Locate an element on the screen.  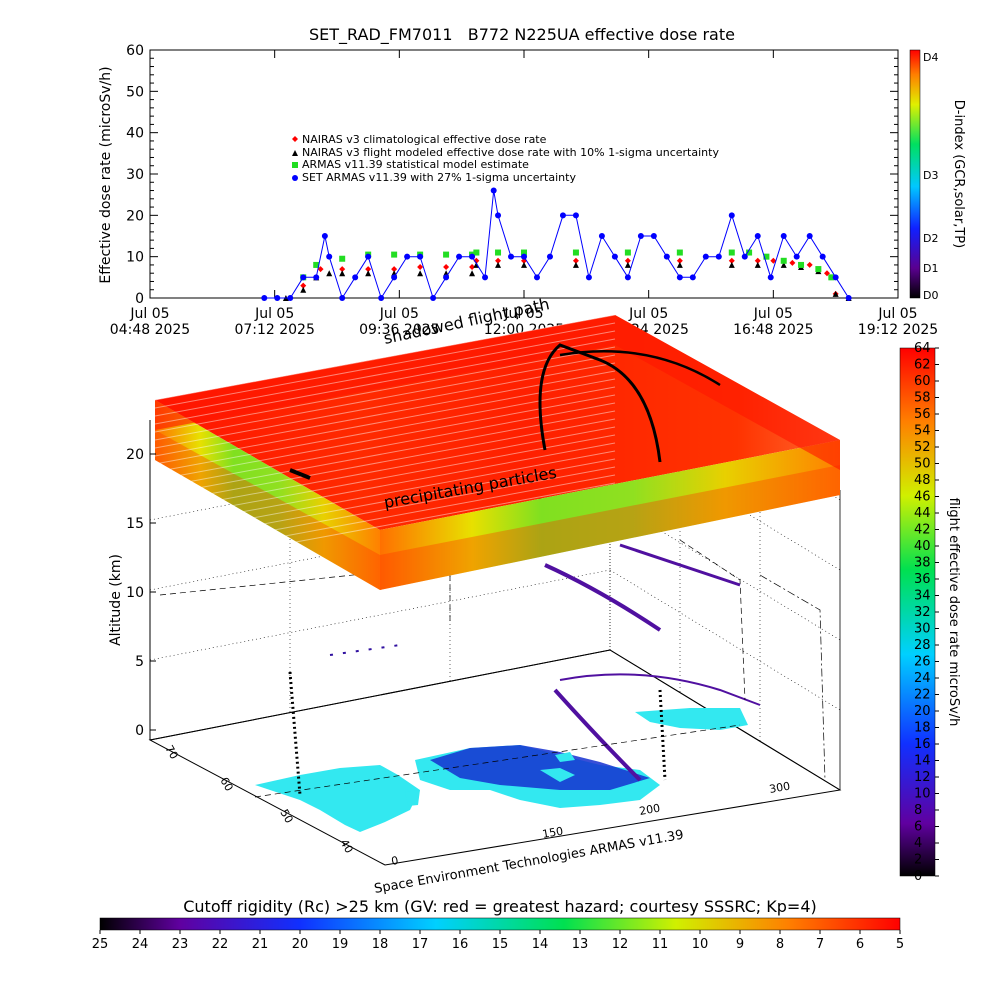
rc-tick-label: 25 is located at coordinates (100, 944).